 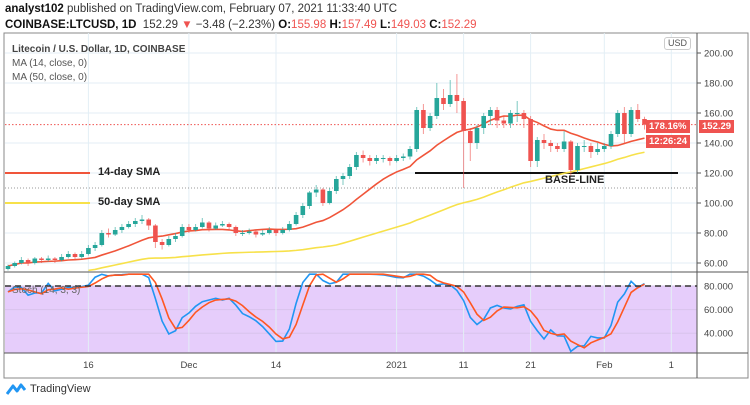 I want to click on legend-ma14: MA (14, close, 0), so click(x=50, y=63).